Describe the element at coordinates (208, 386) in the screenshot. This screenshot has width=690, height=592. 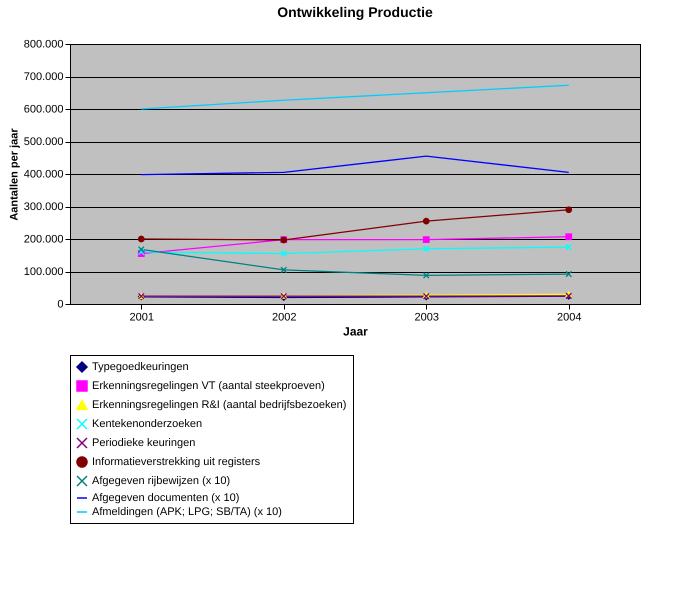
I see `legend-label: Erkenningsregelingen VT (aantal steekproeven)` at that location.